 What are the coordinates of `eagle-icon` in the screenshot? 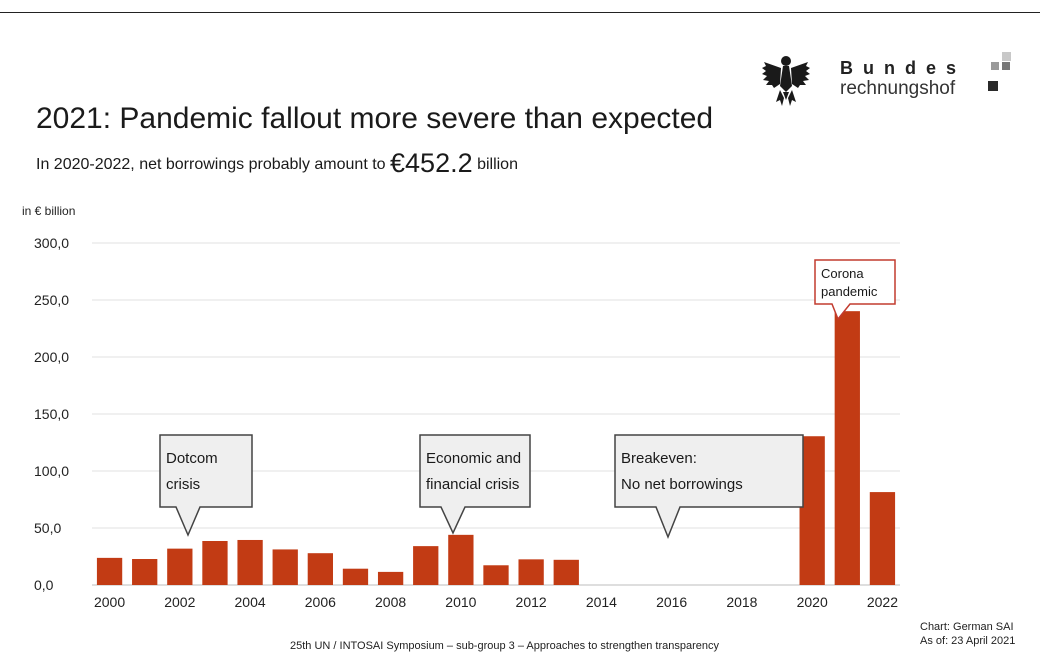 It's located at (786, 81).